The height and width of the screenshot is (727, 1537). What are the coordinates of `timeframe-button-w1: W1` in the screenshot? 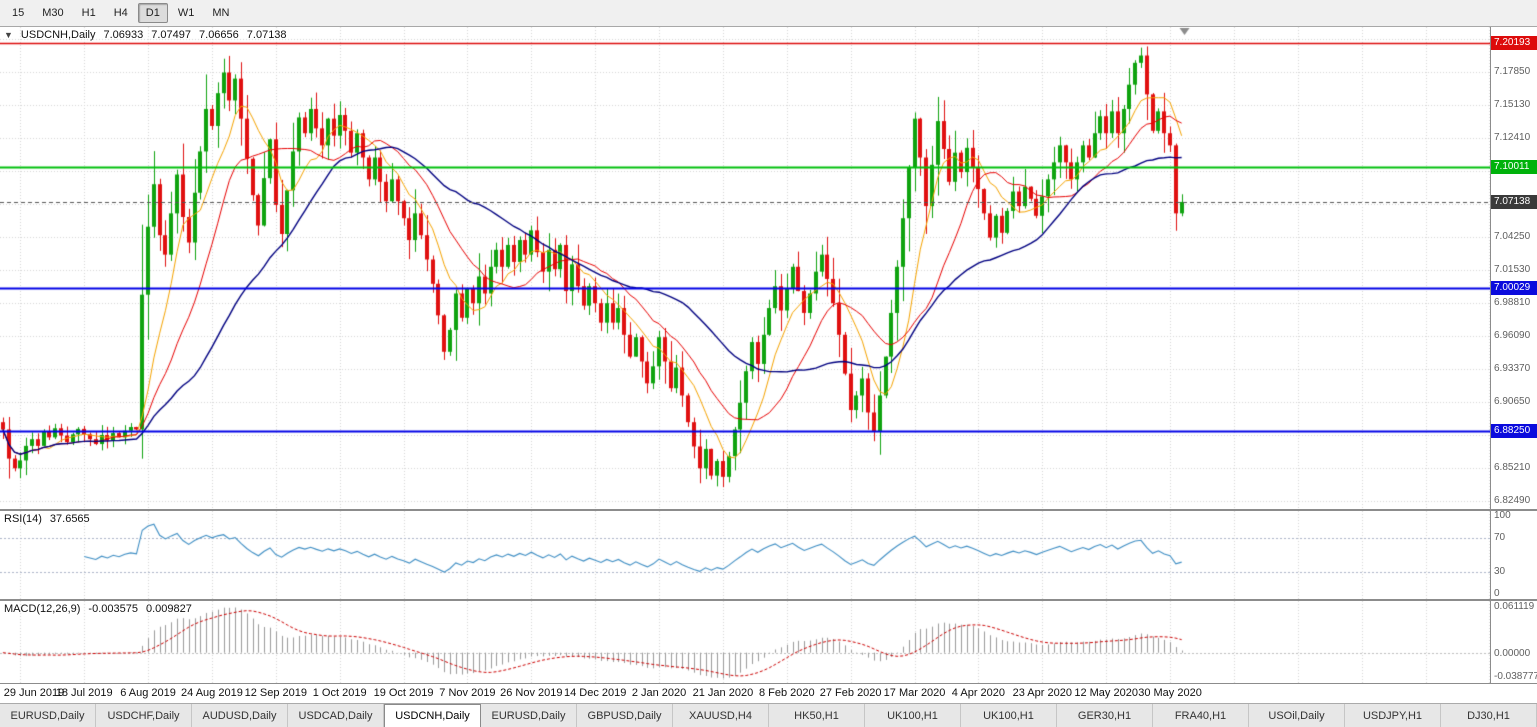 It's located at (186, 13).